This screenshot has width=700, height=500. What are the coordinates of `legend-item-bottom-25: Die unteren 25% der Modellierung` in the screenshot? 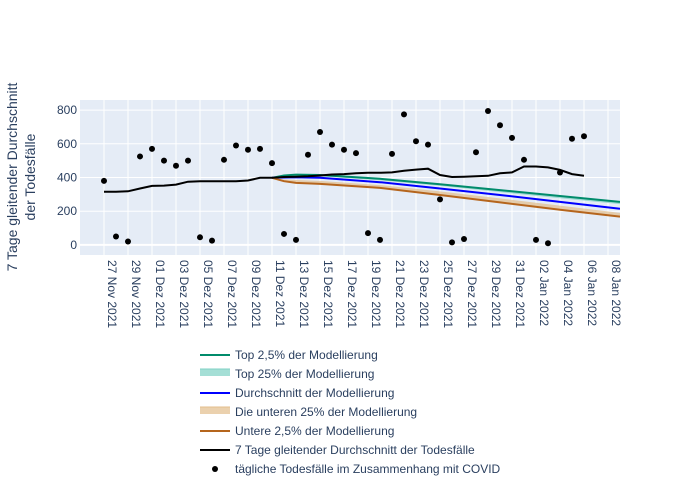 It's located at (308, 412).